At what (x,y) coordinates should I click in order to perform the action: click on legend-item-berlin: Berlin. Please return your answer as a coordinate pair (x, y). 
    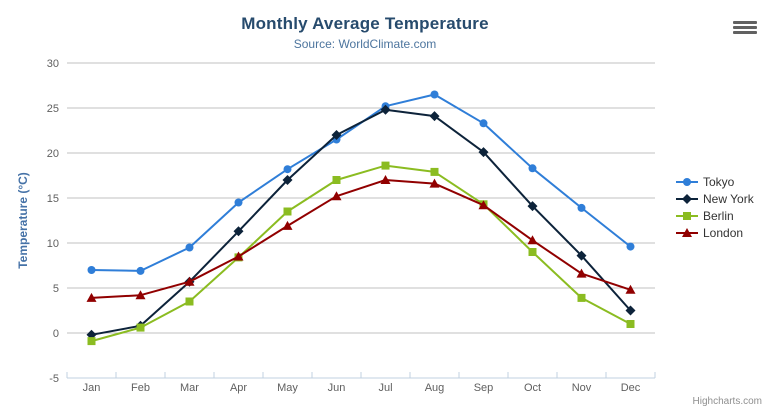
    Looking at the image, I should click on (715, 215).